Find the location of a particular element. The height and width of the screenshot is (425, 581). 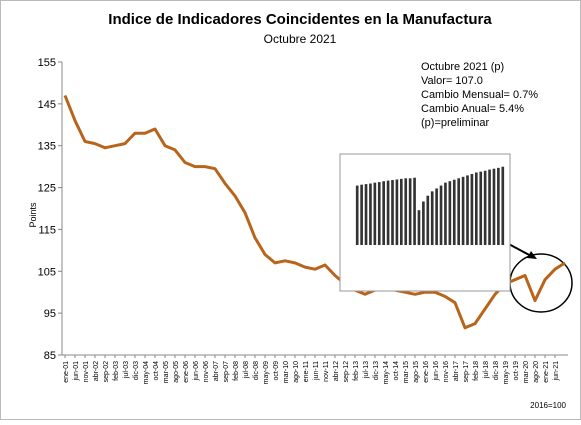

x-tick-label: ago-05 is located at coordinates (176, 372).